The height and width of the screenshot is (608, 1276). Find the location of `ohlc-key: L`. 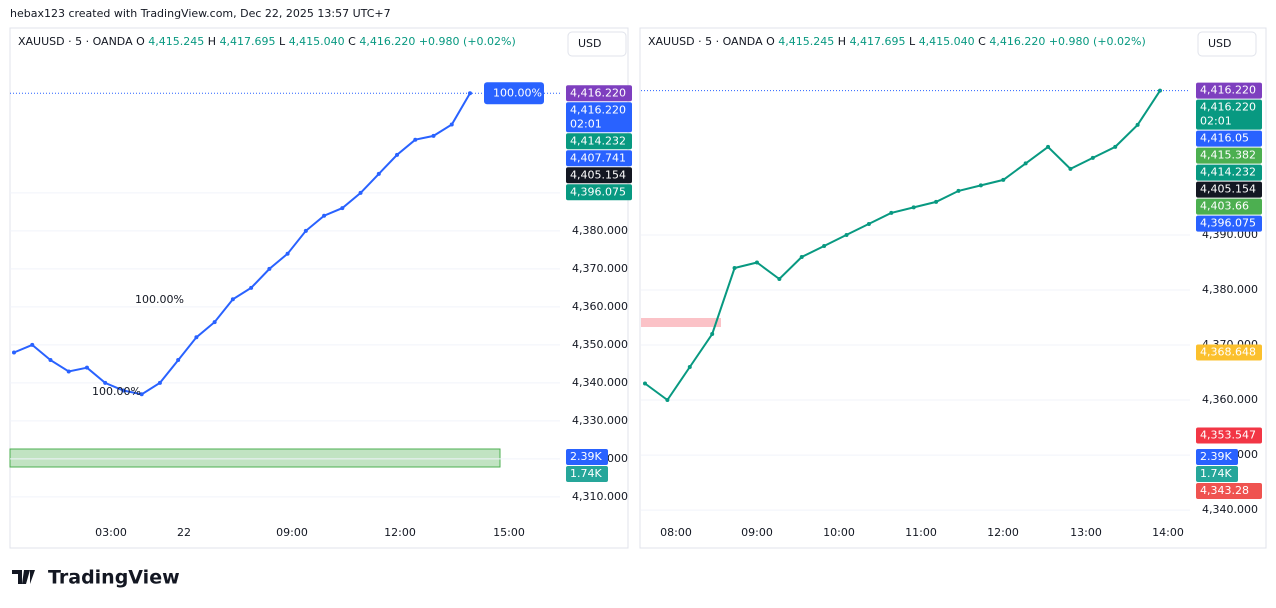

ohlc-key: L is located at coordinates (282, 41).